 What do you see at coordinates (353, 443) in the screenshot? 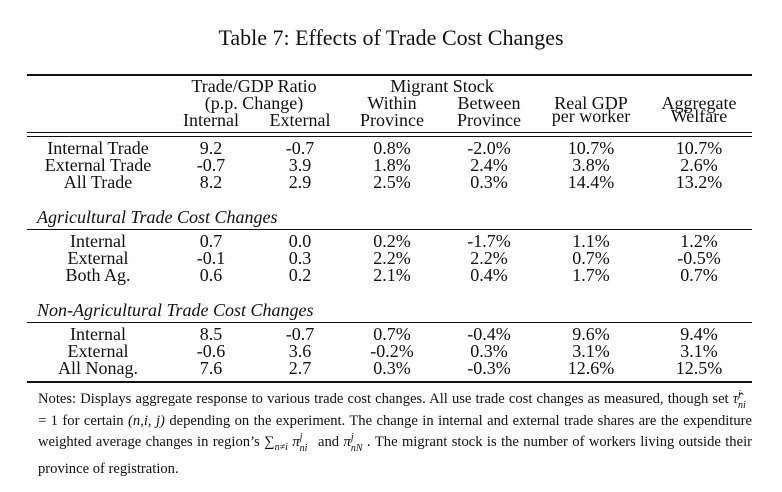
I see `notes-pi-nN: π j nN` at bounding box center [353, 443].